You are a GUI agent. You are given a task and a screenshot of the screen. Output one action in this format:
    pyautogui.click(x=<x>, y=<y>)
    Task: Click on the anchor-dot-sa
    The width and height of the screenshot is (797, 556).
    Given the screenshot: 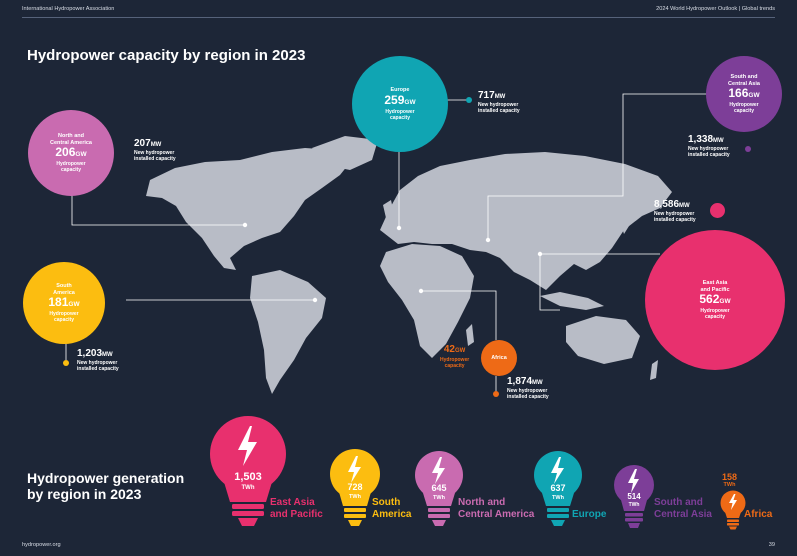 What is the action you would take?
    pyautogui.click(x=315, y=300)
    